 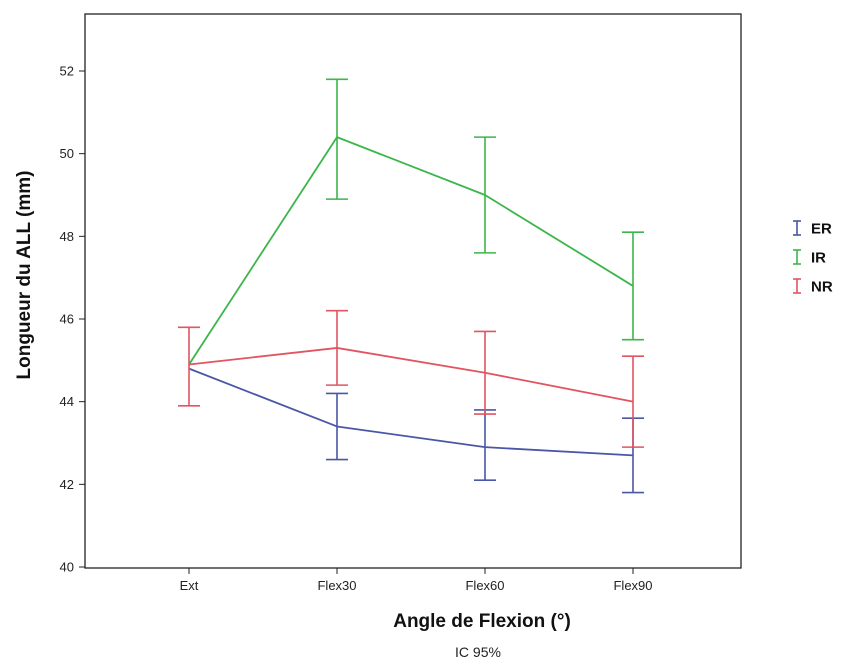 What do you see at coordinates (485, 445) in the screenshot?
I see `error-bar-er` at bounding box center [485, 445].